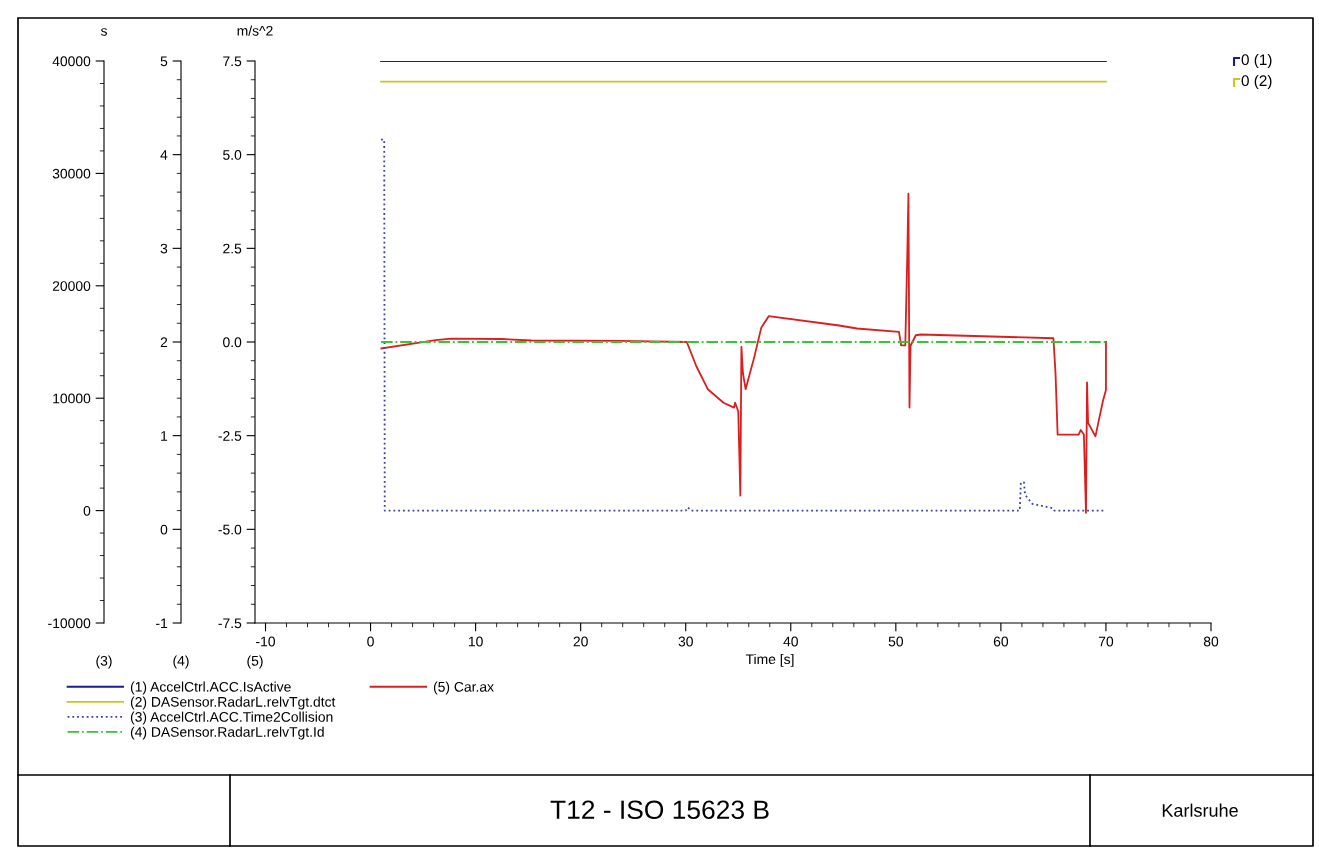  I want to click on y-tick-label: 2.5, so click(232, 248).